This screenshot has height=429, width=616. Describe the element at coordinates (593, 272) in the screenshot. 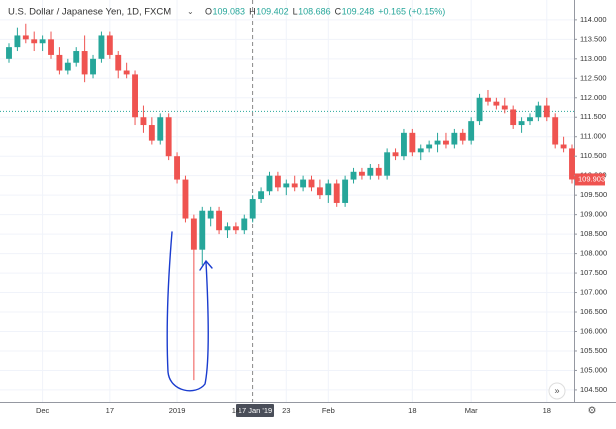

I see `y-tick-label: 107.500` at that location.